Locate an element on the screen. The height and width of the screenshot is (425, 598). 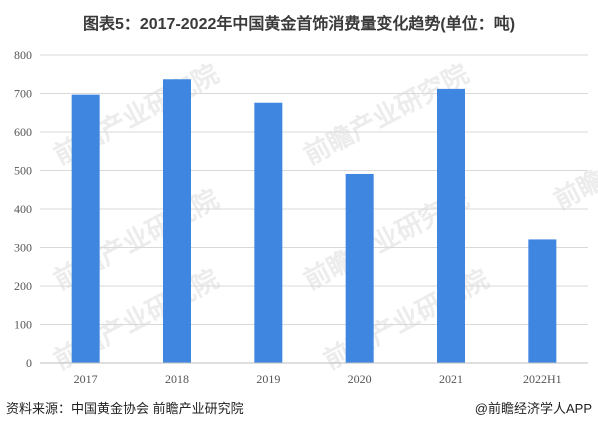
bar-2018 is located at coordinates (177, 221).